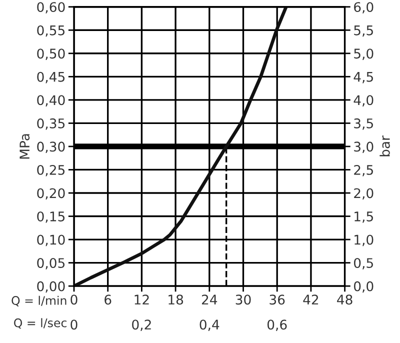 This screenshot has height=343, width=400. Describe the element at coordinates (51, 194) in the screenshot. I see `y-tick-label: 0,20` at that location.